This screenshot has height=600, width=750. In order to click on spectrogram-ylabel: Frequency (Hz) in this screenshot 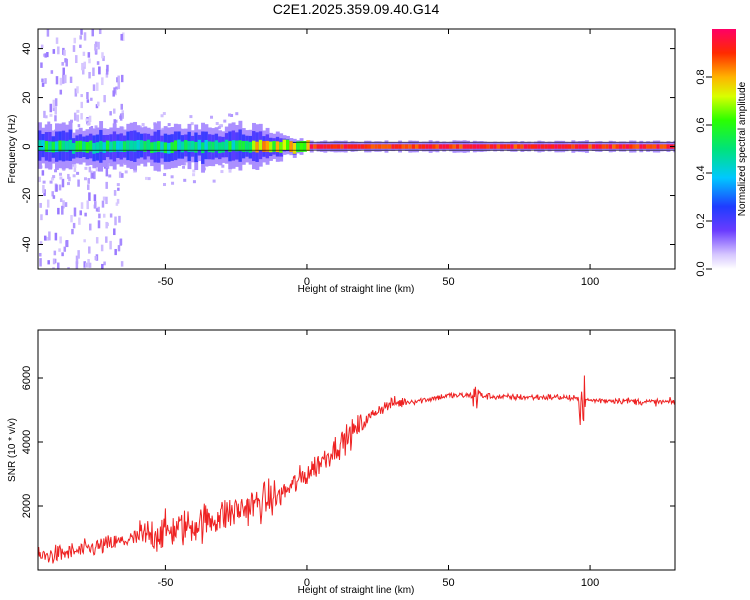, I will do `click(12, 149)`.